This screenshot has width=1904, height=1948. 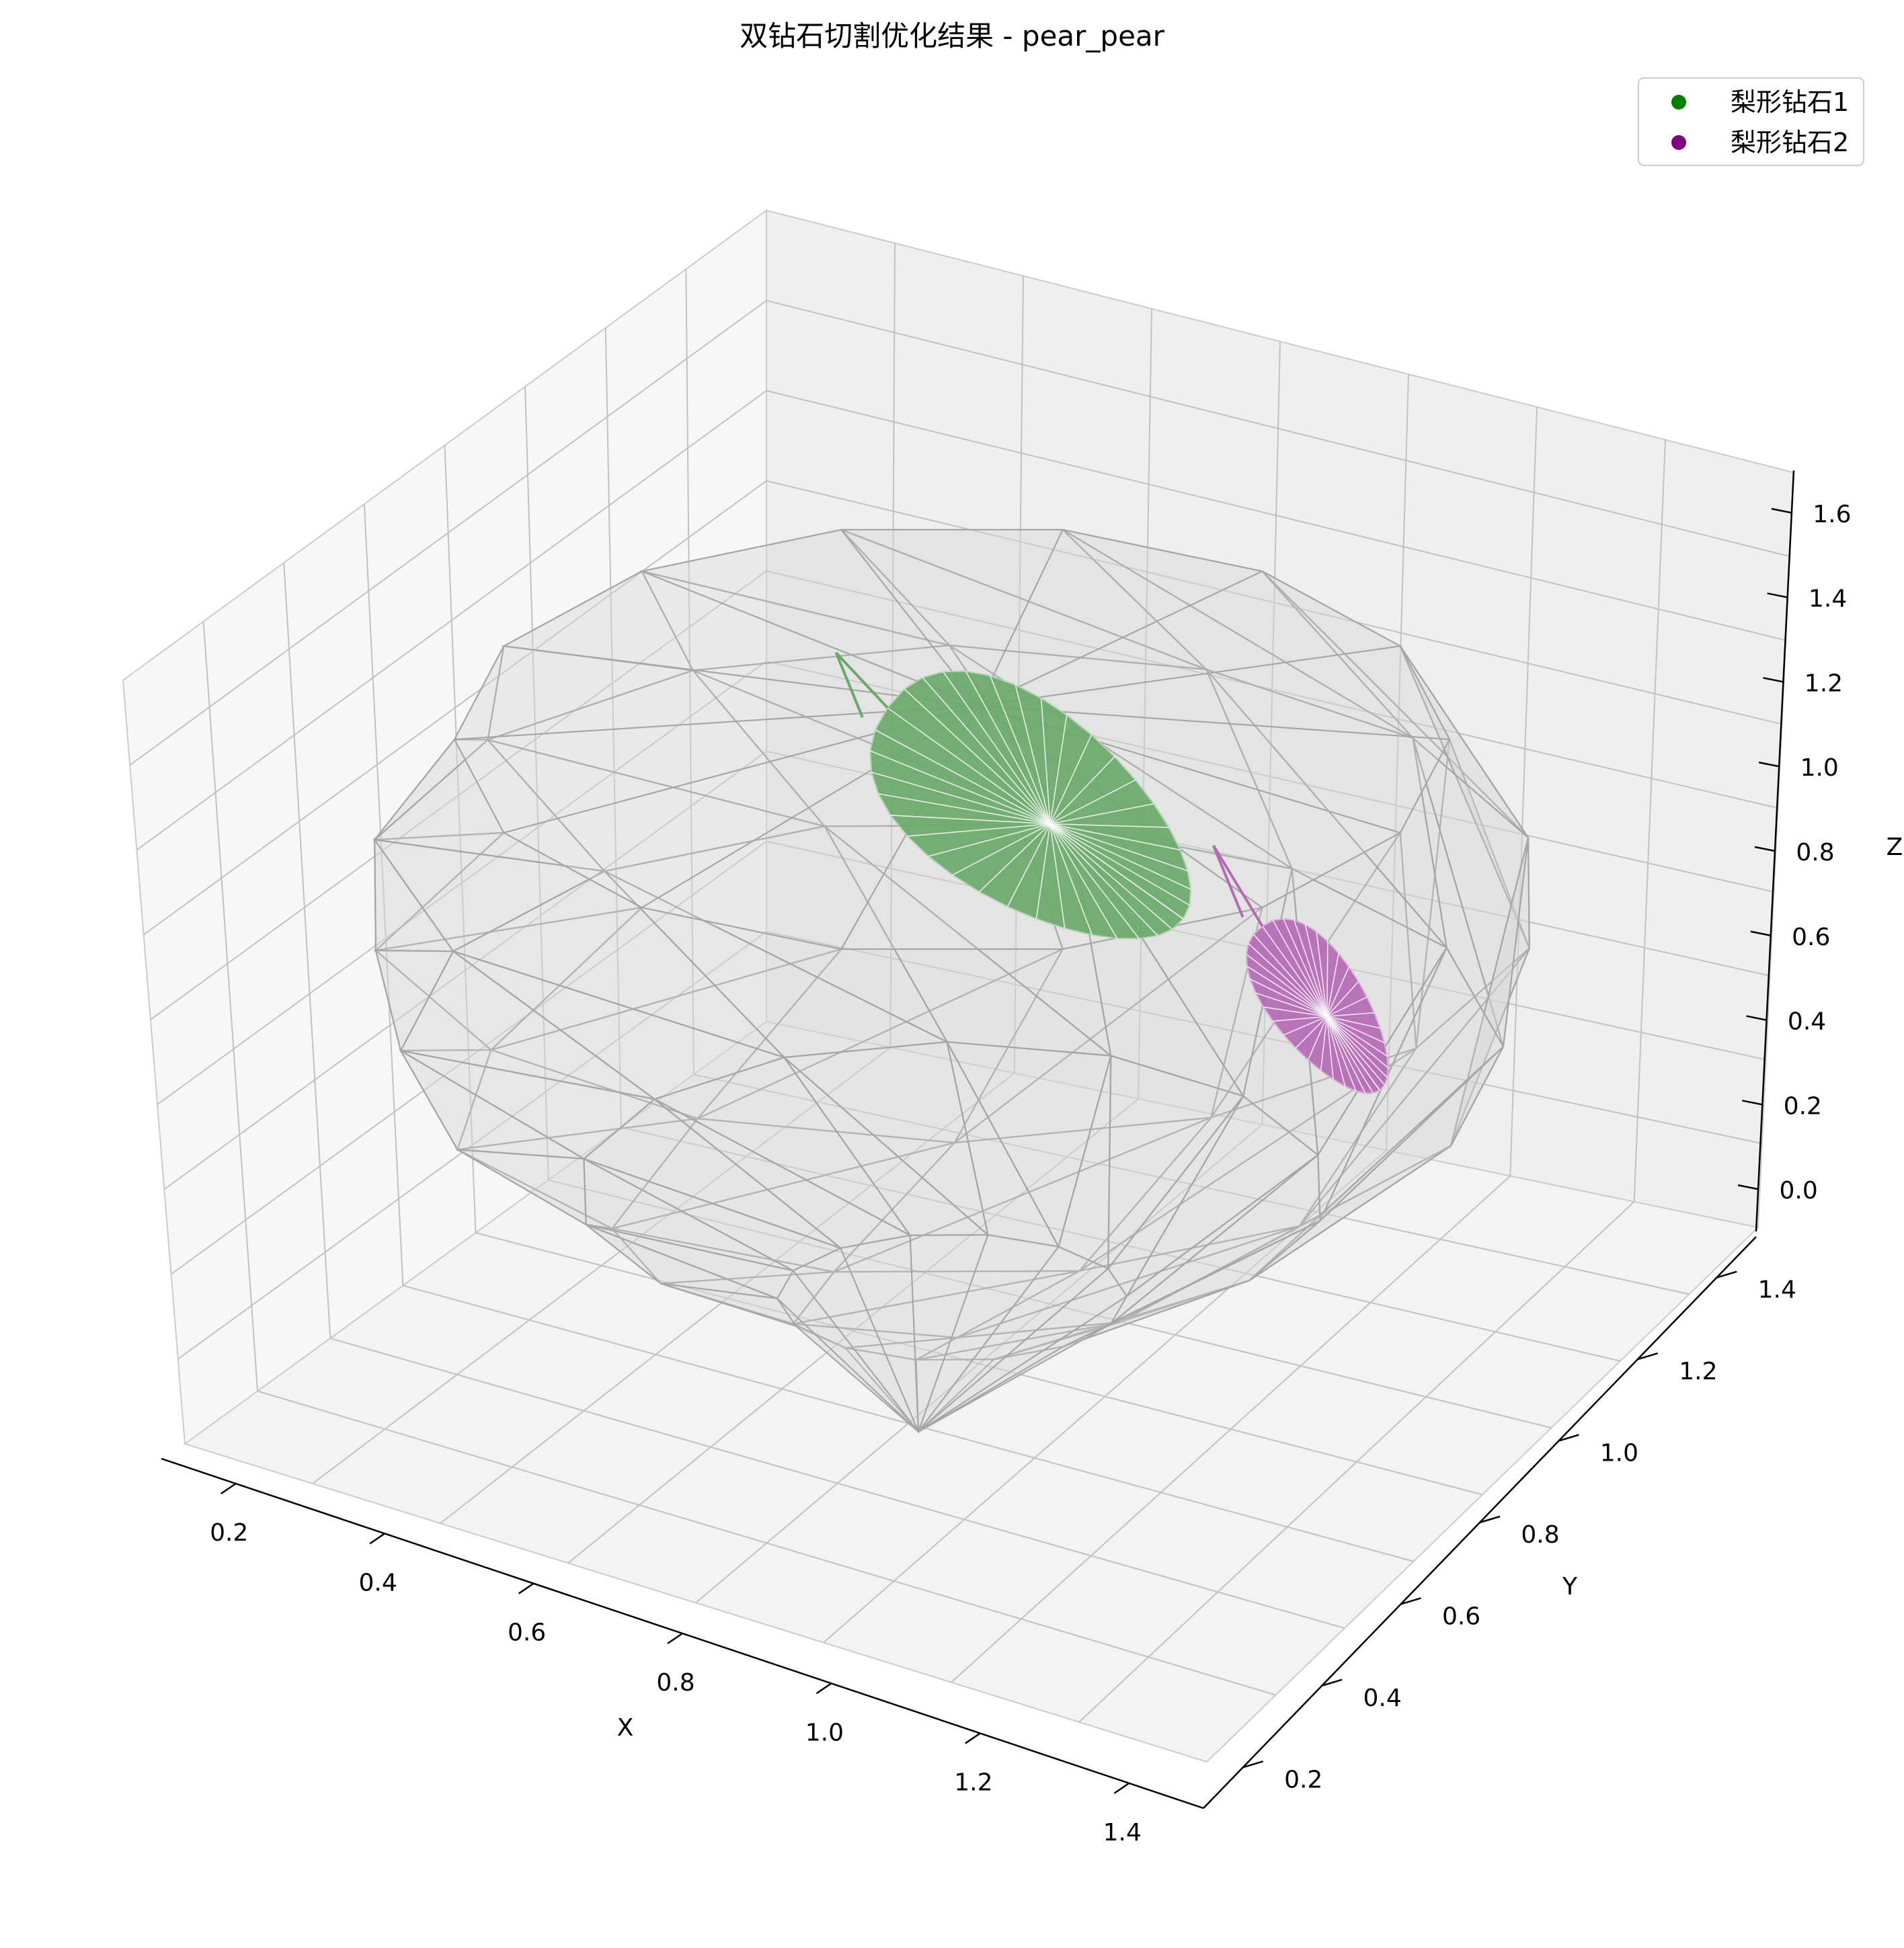 I want to click on legend: 梨形钻石1 梨形钻石2, so click(x=1751, y=121).